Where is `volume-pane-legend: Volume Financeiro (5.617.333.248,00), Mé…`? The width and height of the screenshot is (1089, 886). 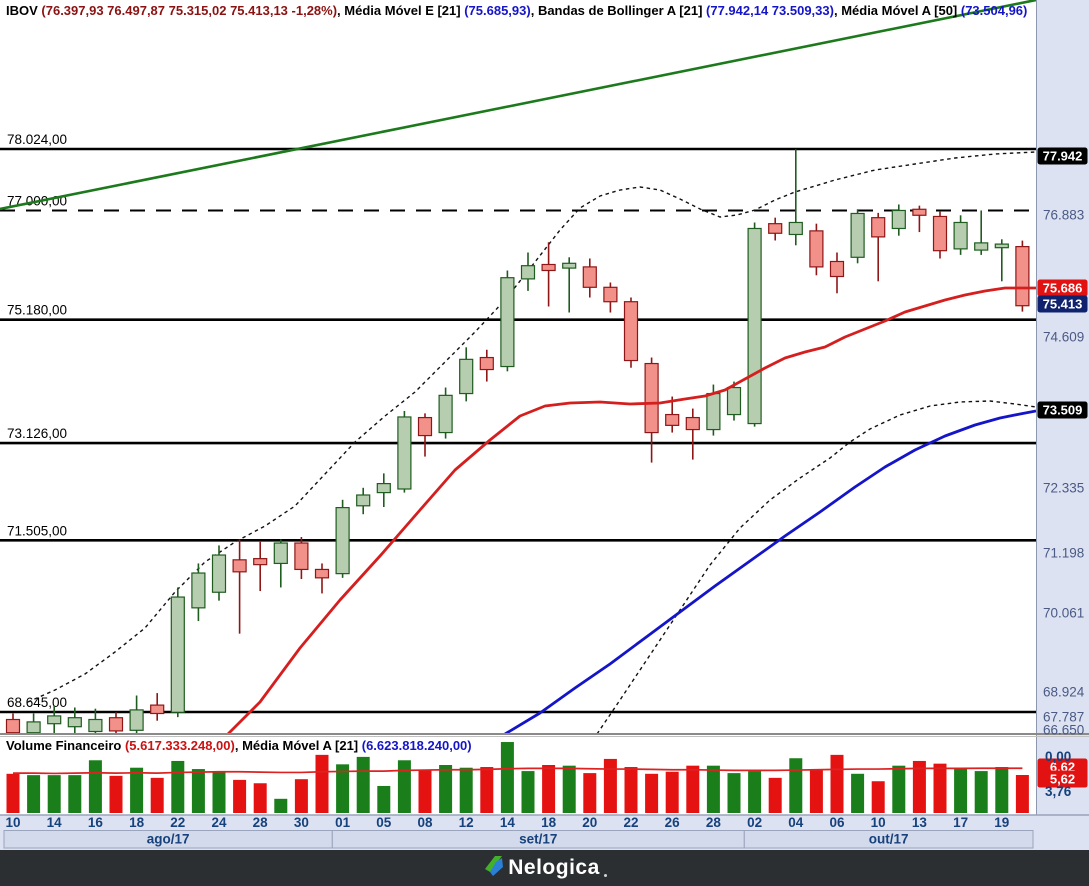 volume-pane-legend: Volume Financeiro (5.617.333.248,00), Mé… is located at coordinates (239, 745).